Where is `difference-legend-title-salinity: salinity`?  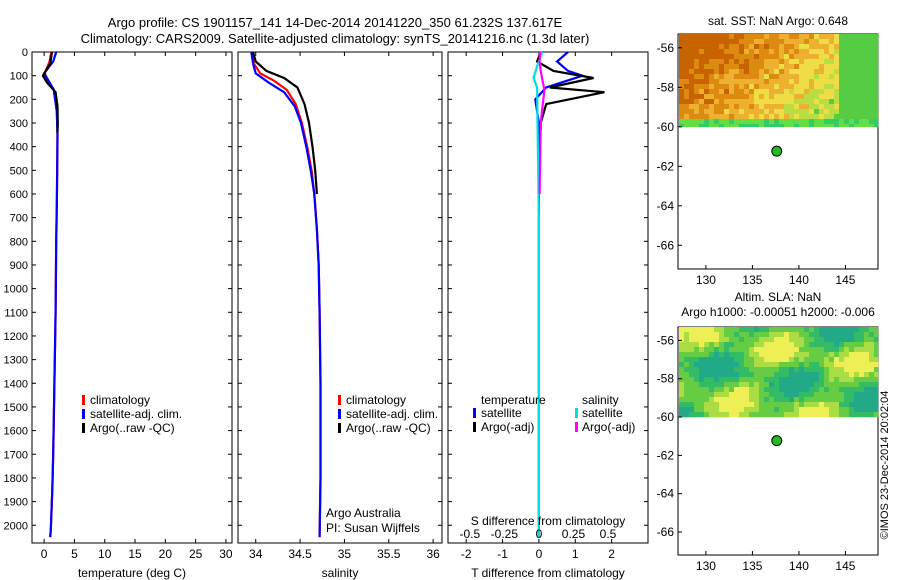 difference-legend-title-salinity: salinity is located at coordinates (600, 400).